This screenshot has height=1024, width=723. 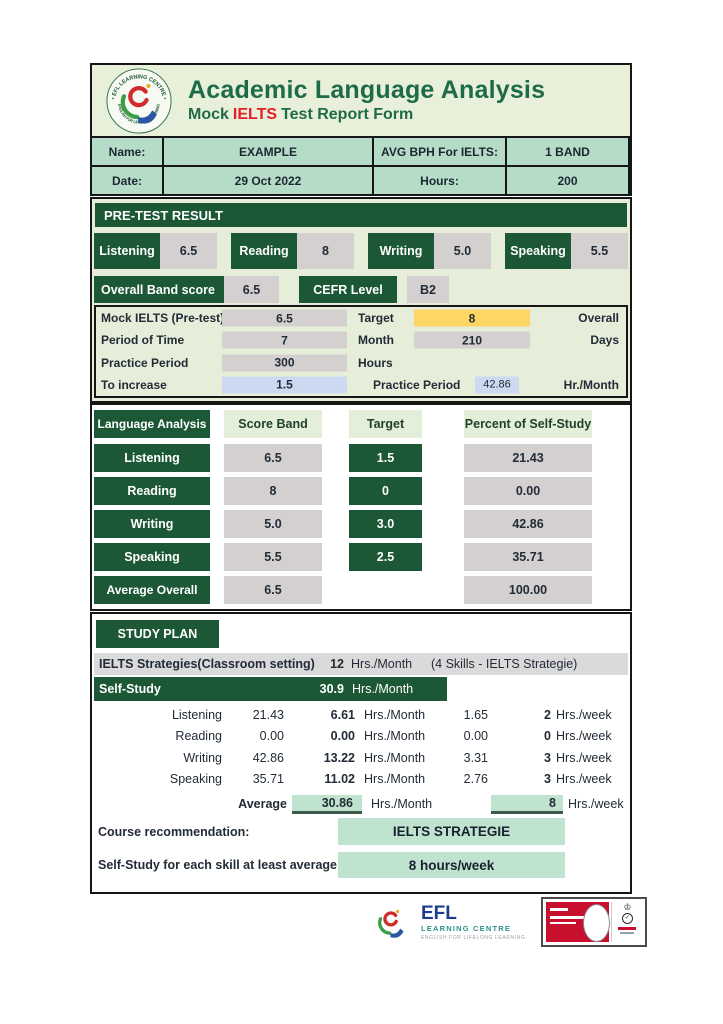 I want to click on la-writing-target: 3.0, so click(x=385, y=524).